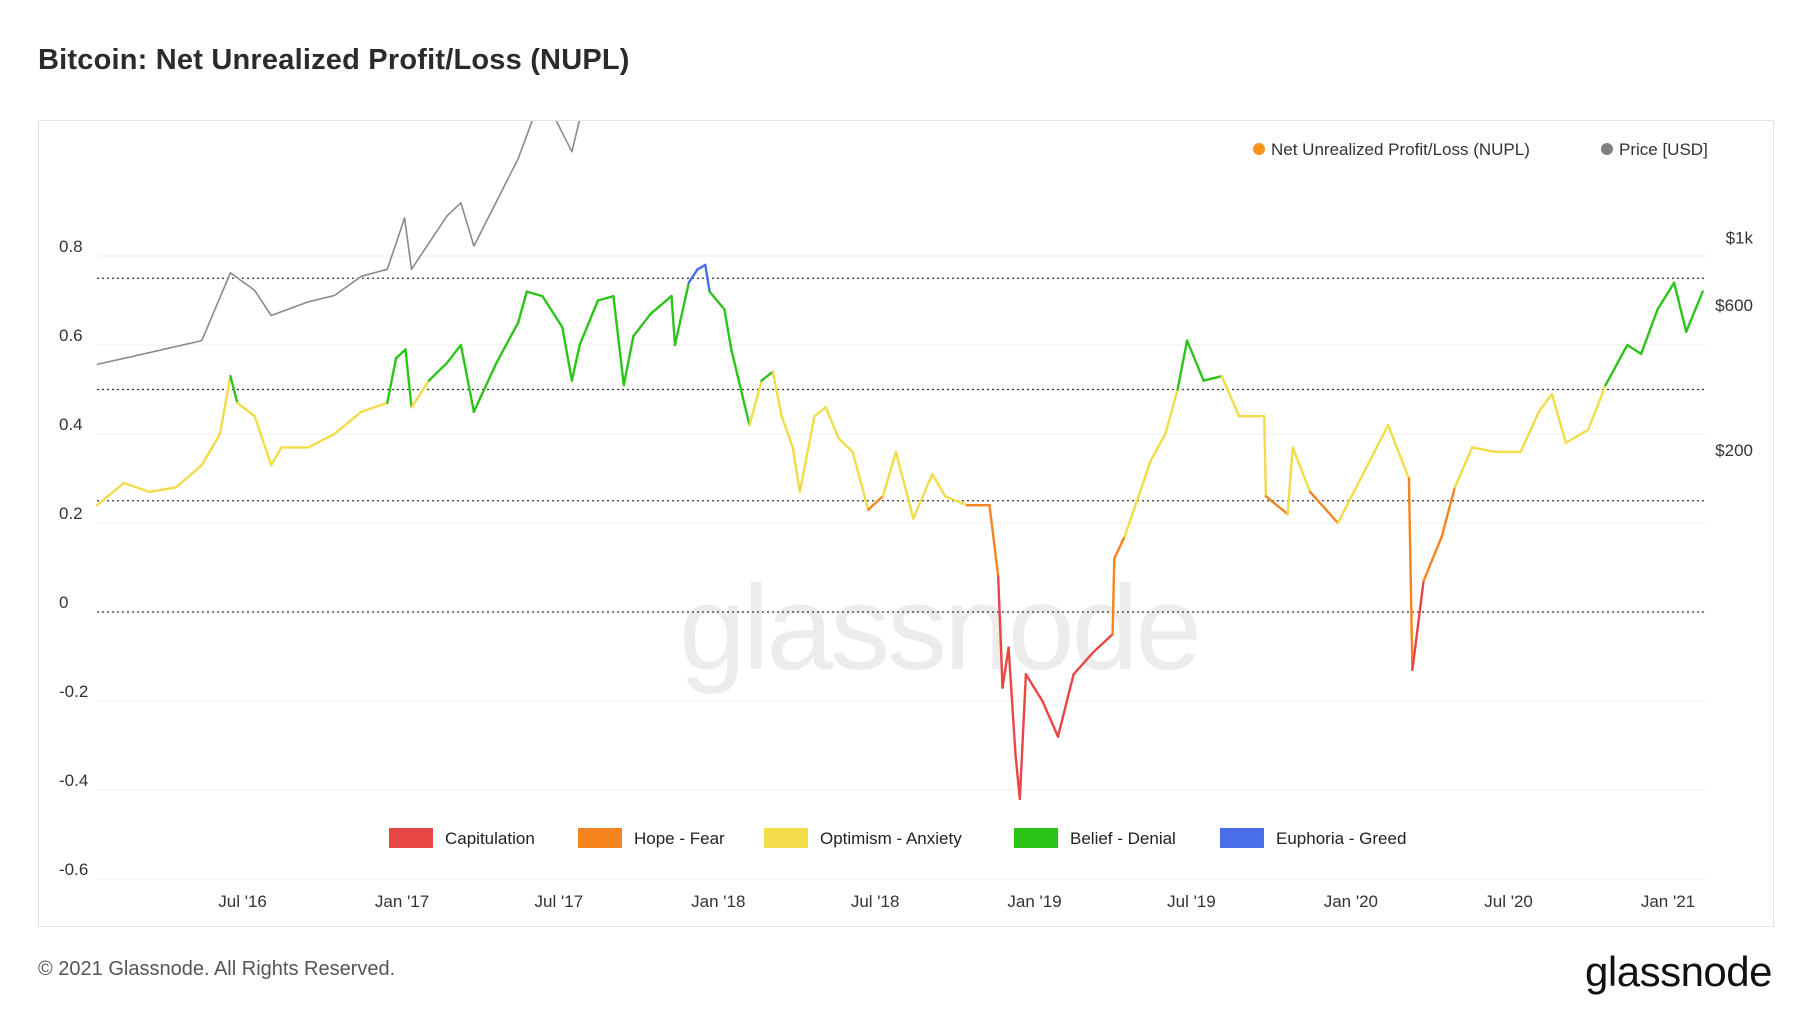 The width and height of the screenshot is (1800, 1013). I want to click on x-tick-label: Jan '18, so click(718, 901).